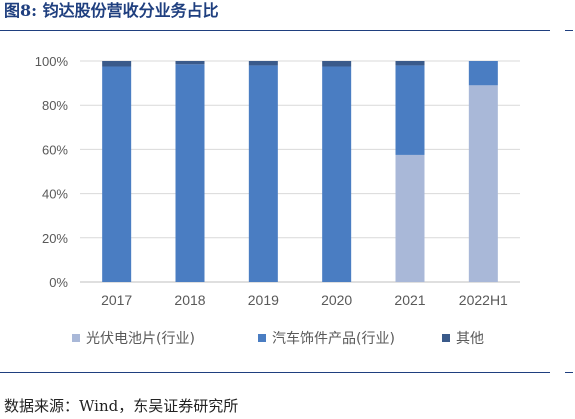 Image resolution: width=575 pixels, height=419 pixels. Describe the element at coordinates (55, 105) in the screenshot. I see `y-tick-label: 80%` at that location.